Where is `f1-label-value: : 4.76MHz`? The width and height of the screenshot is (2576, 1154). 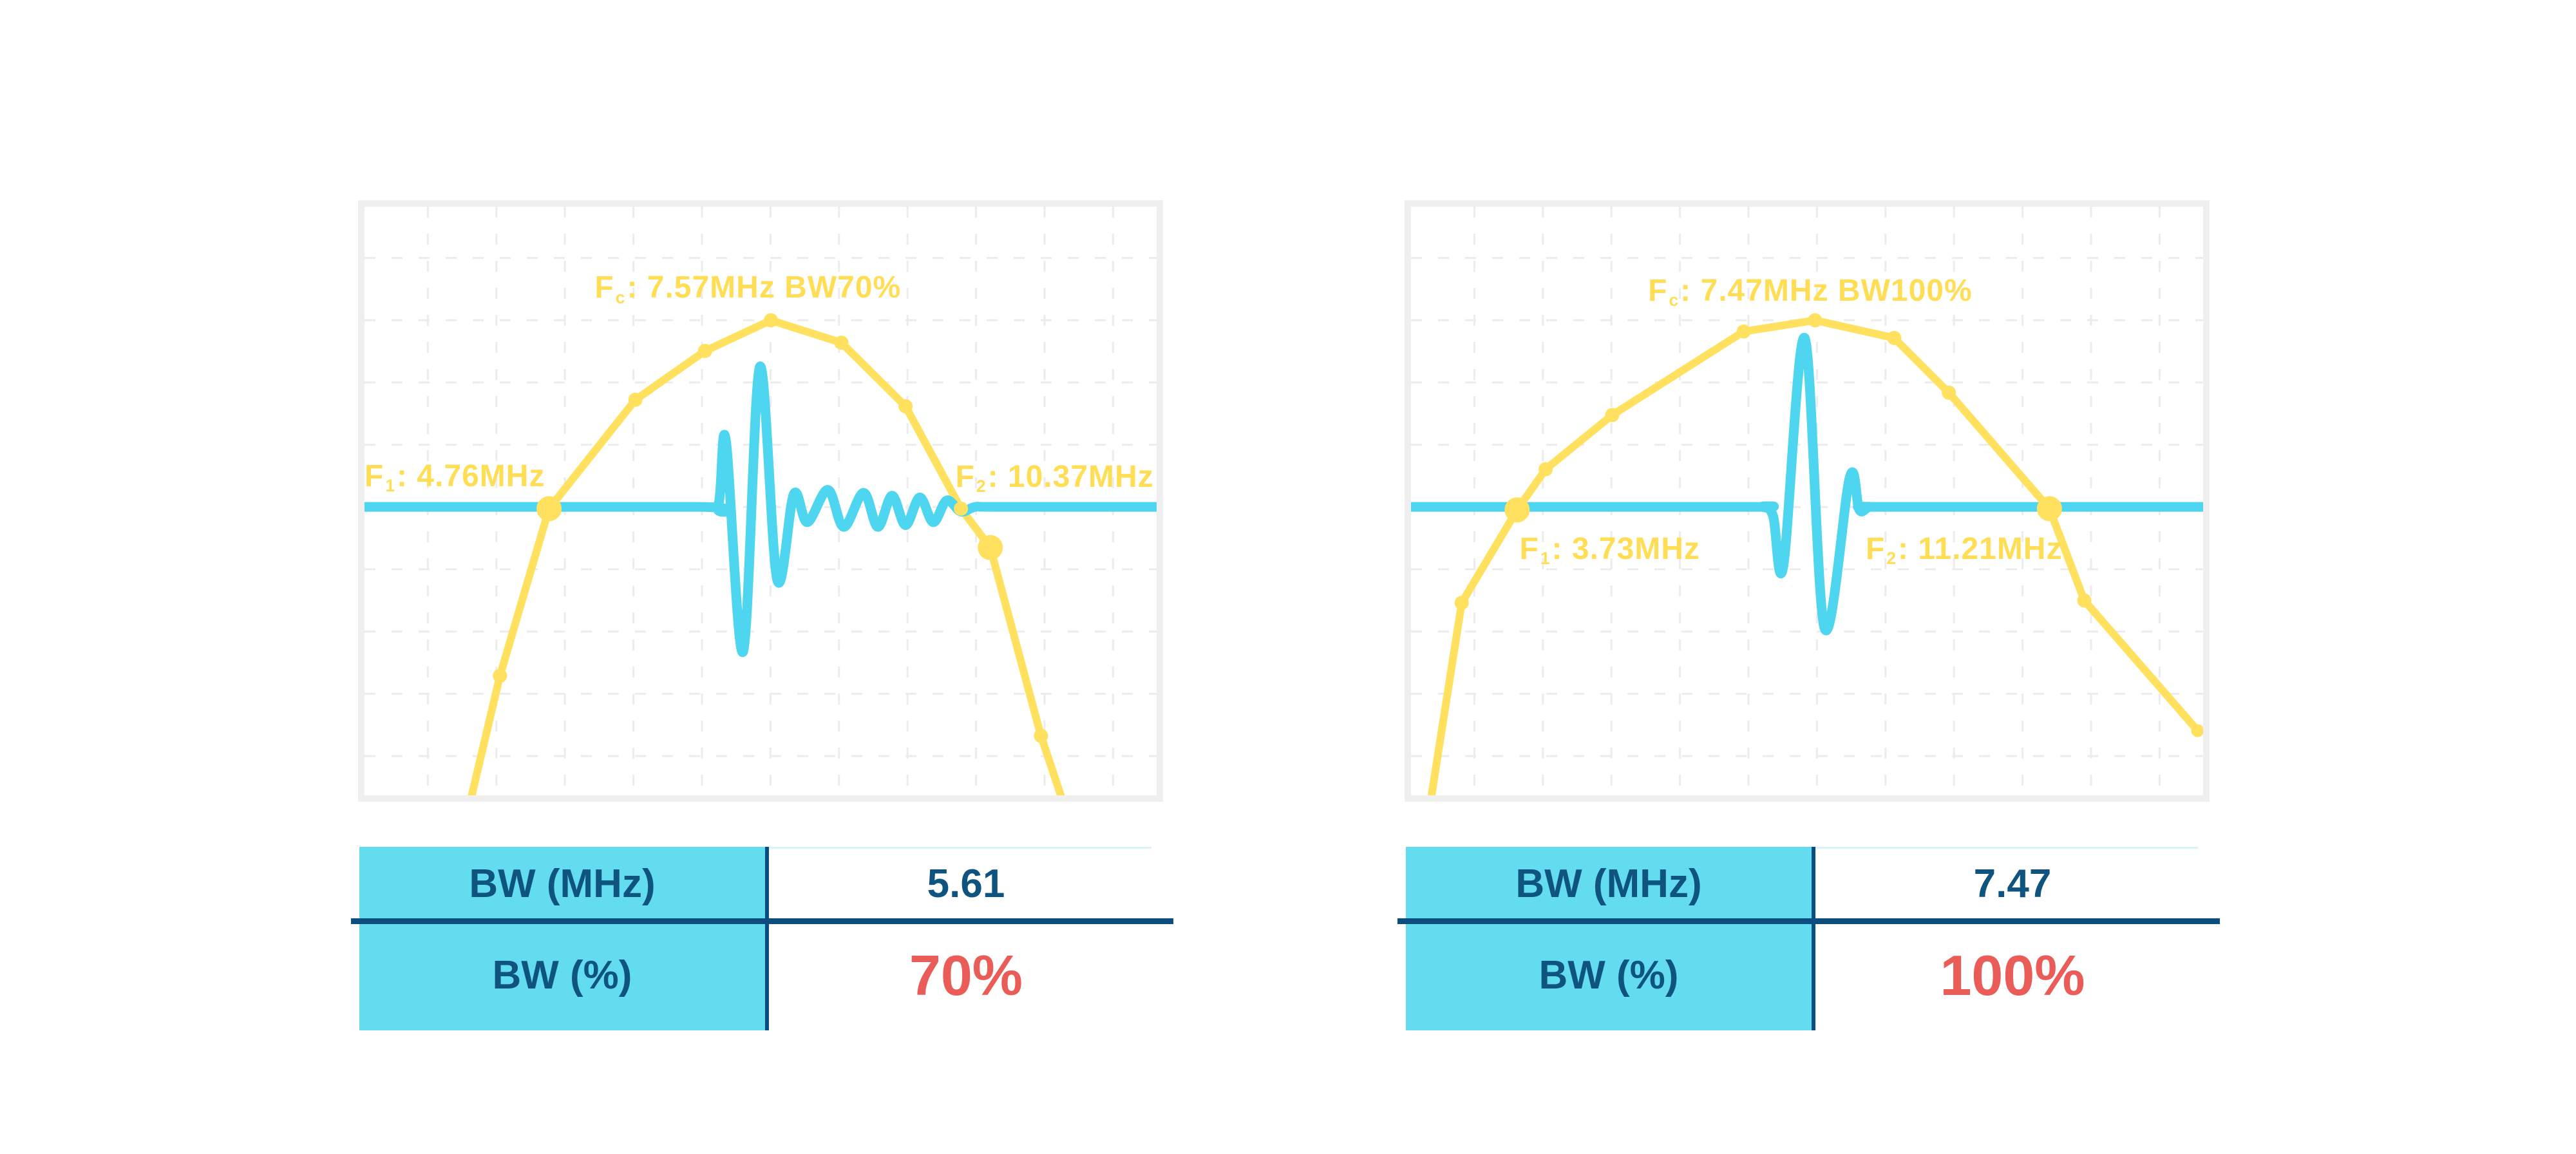
f1-label-value: : 4.76MHz is located at coordinates (471, 476).